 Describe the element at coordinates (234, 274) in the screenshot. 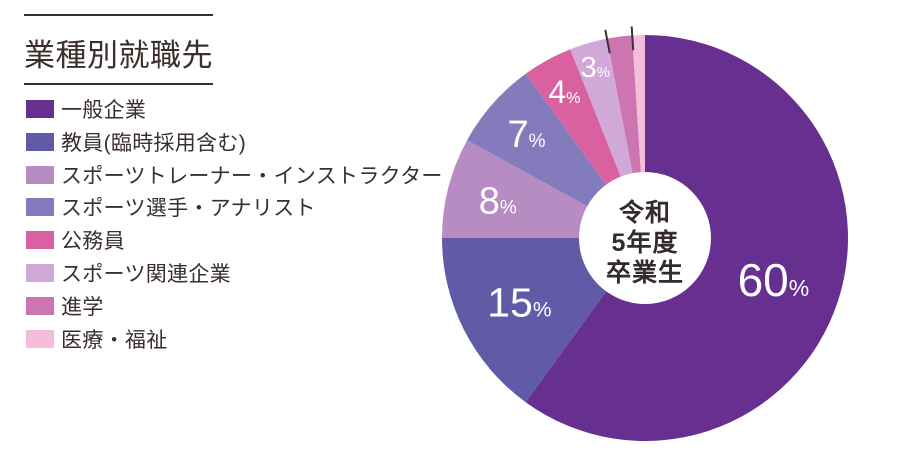

I see `legend-item-5: スポーツ関連企業` at that location.